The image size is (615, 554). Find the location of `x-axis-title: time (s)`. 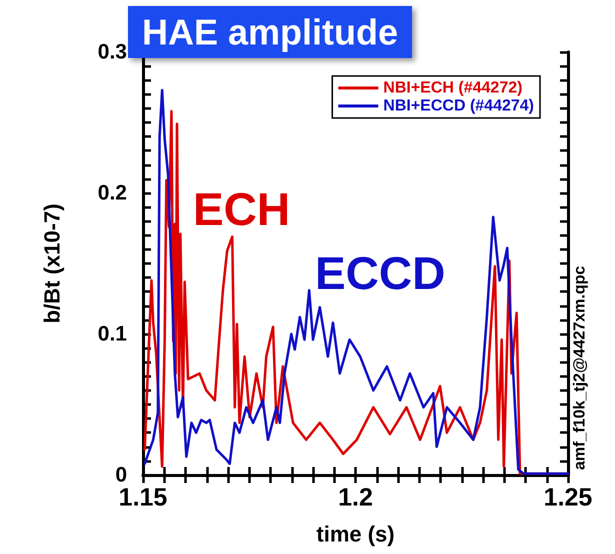

x-axis-title: time (s) is located at coordinates (355, 534).